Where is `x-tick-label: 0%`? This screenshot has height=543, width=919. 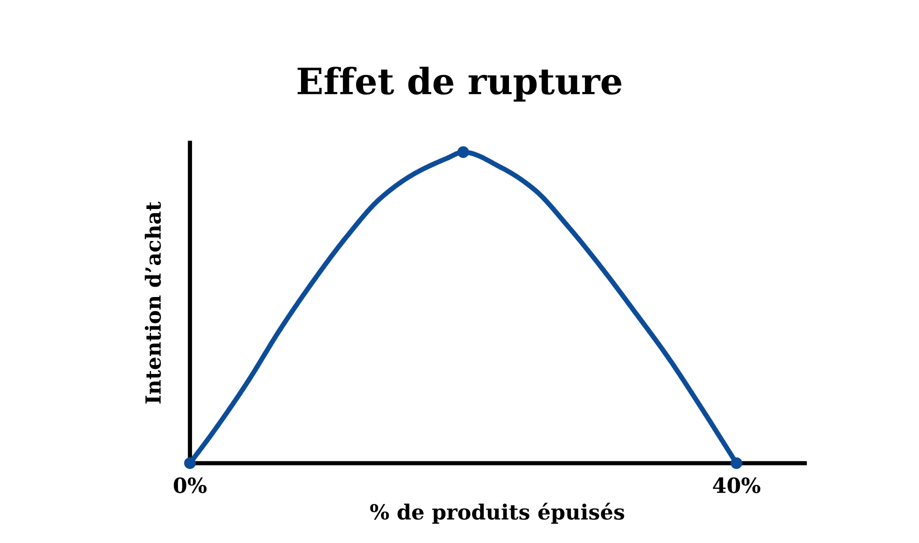
x-tick-label: 0% is located at coordinates (190, 485).